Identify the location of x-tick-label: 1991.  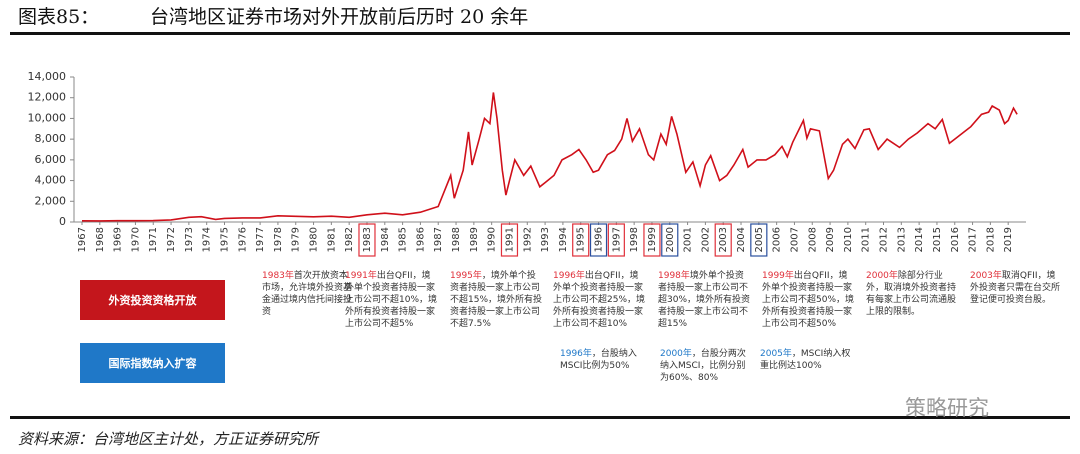
(509, 239).